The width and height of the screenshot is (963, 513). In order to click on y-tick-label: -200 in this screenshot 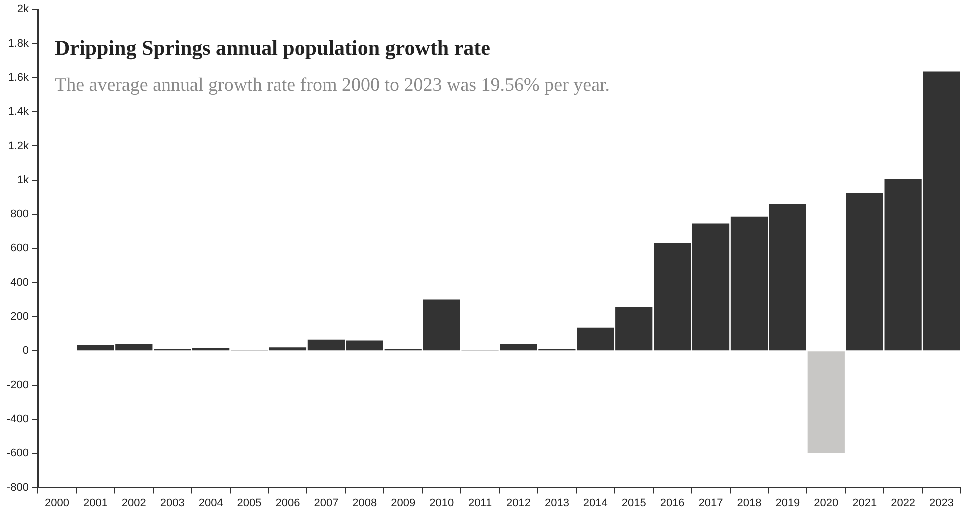, I will do `click(18, 385)`.